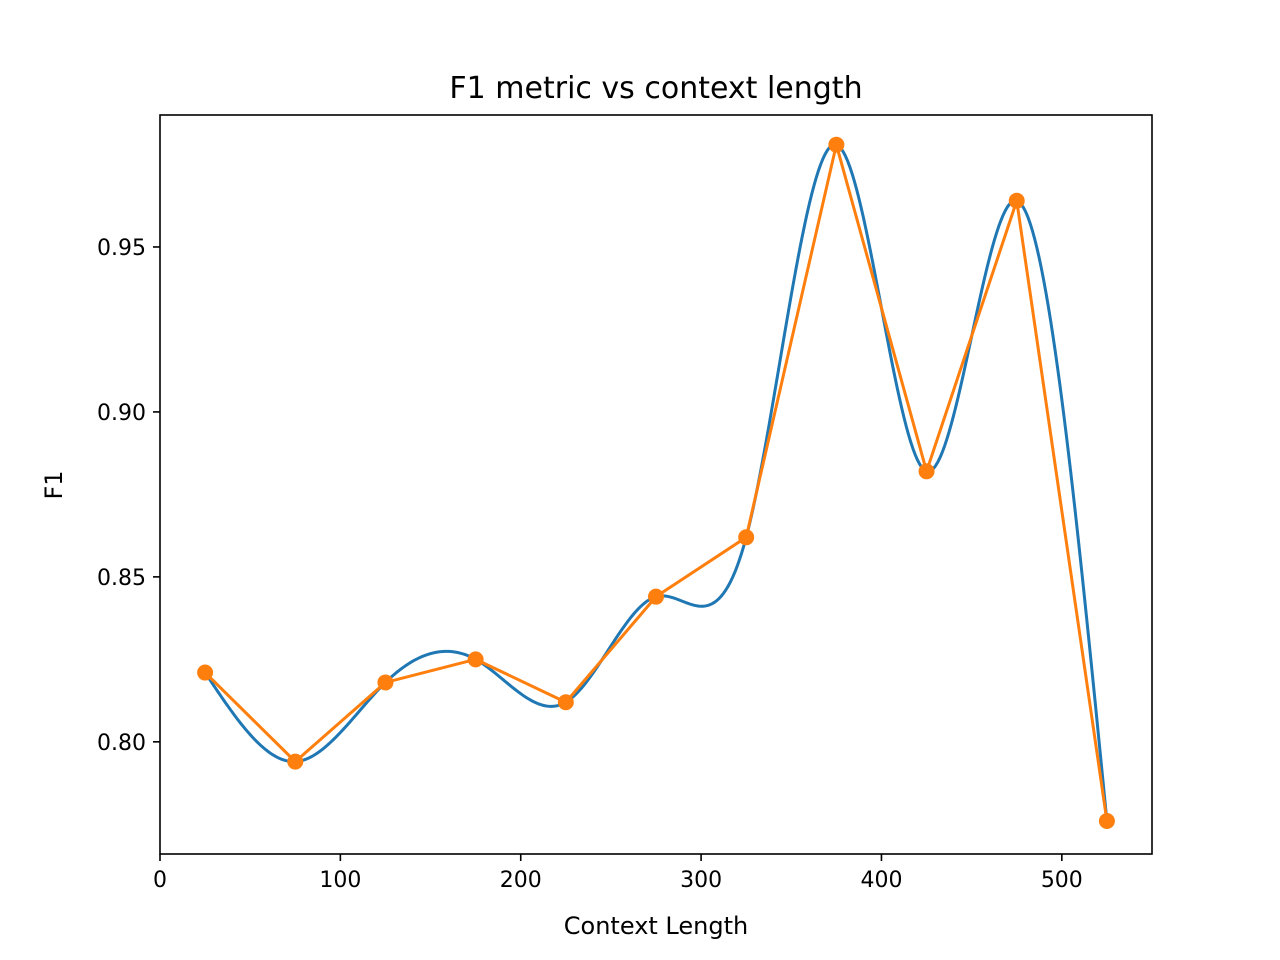 This screenshot has width=1280, height=960. I want to click on x-tick-label: 200, so click(521, 880).